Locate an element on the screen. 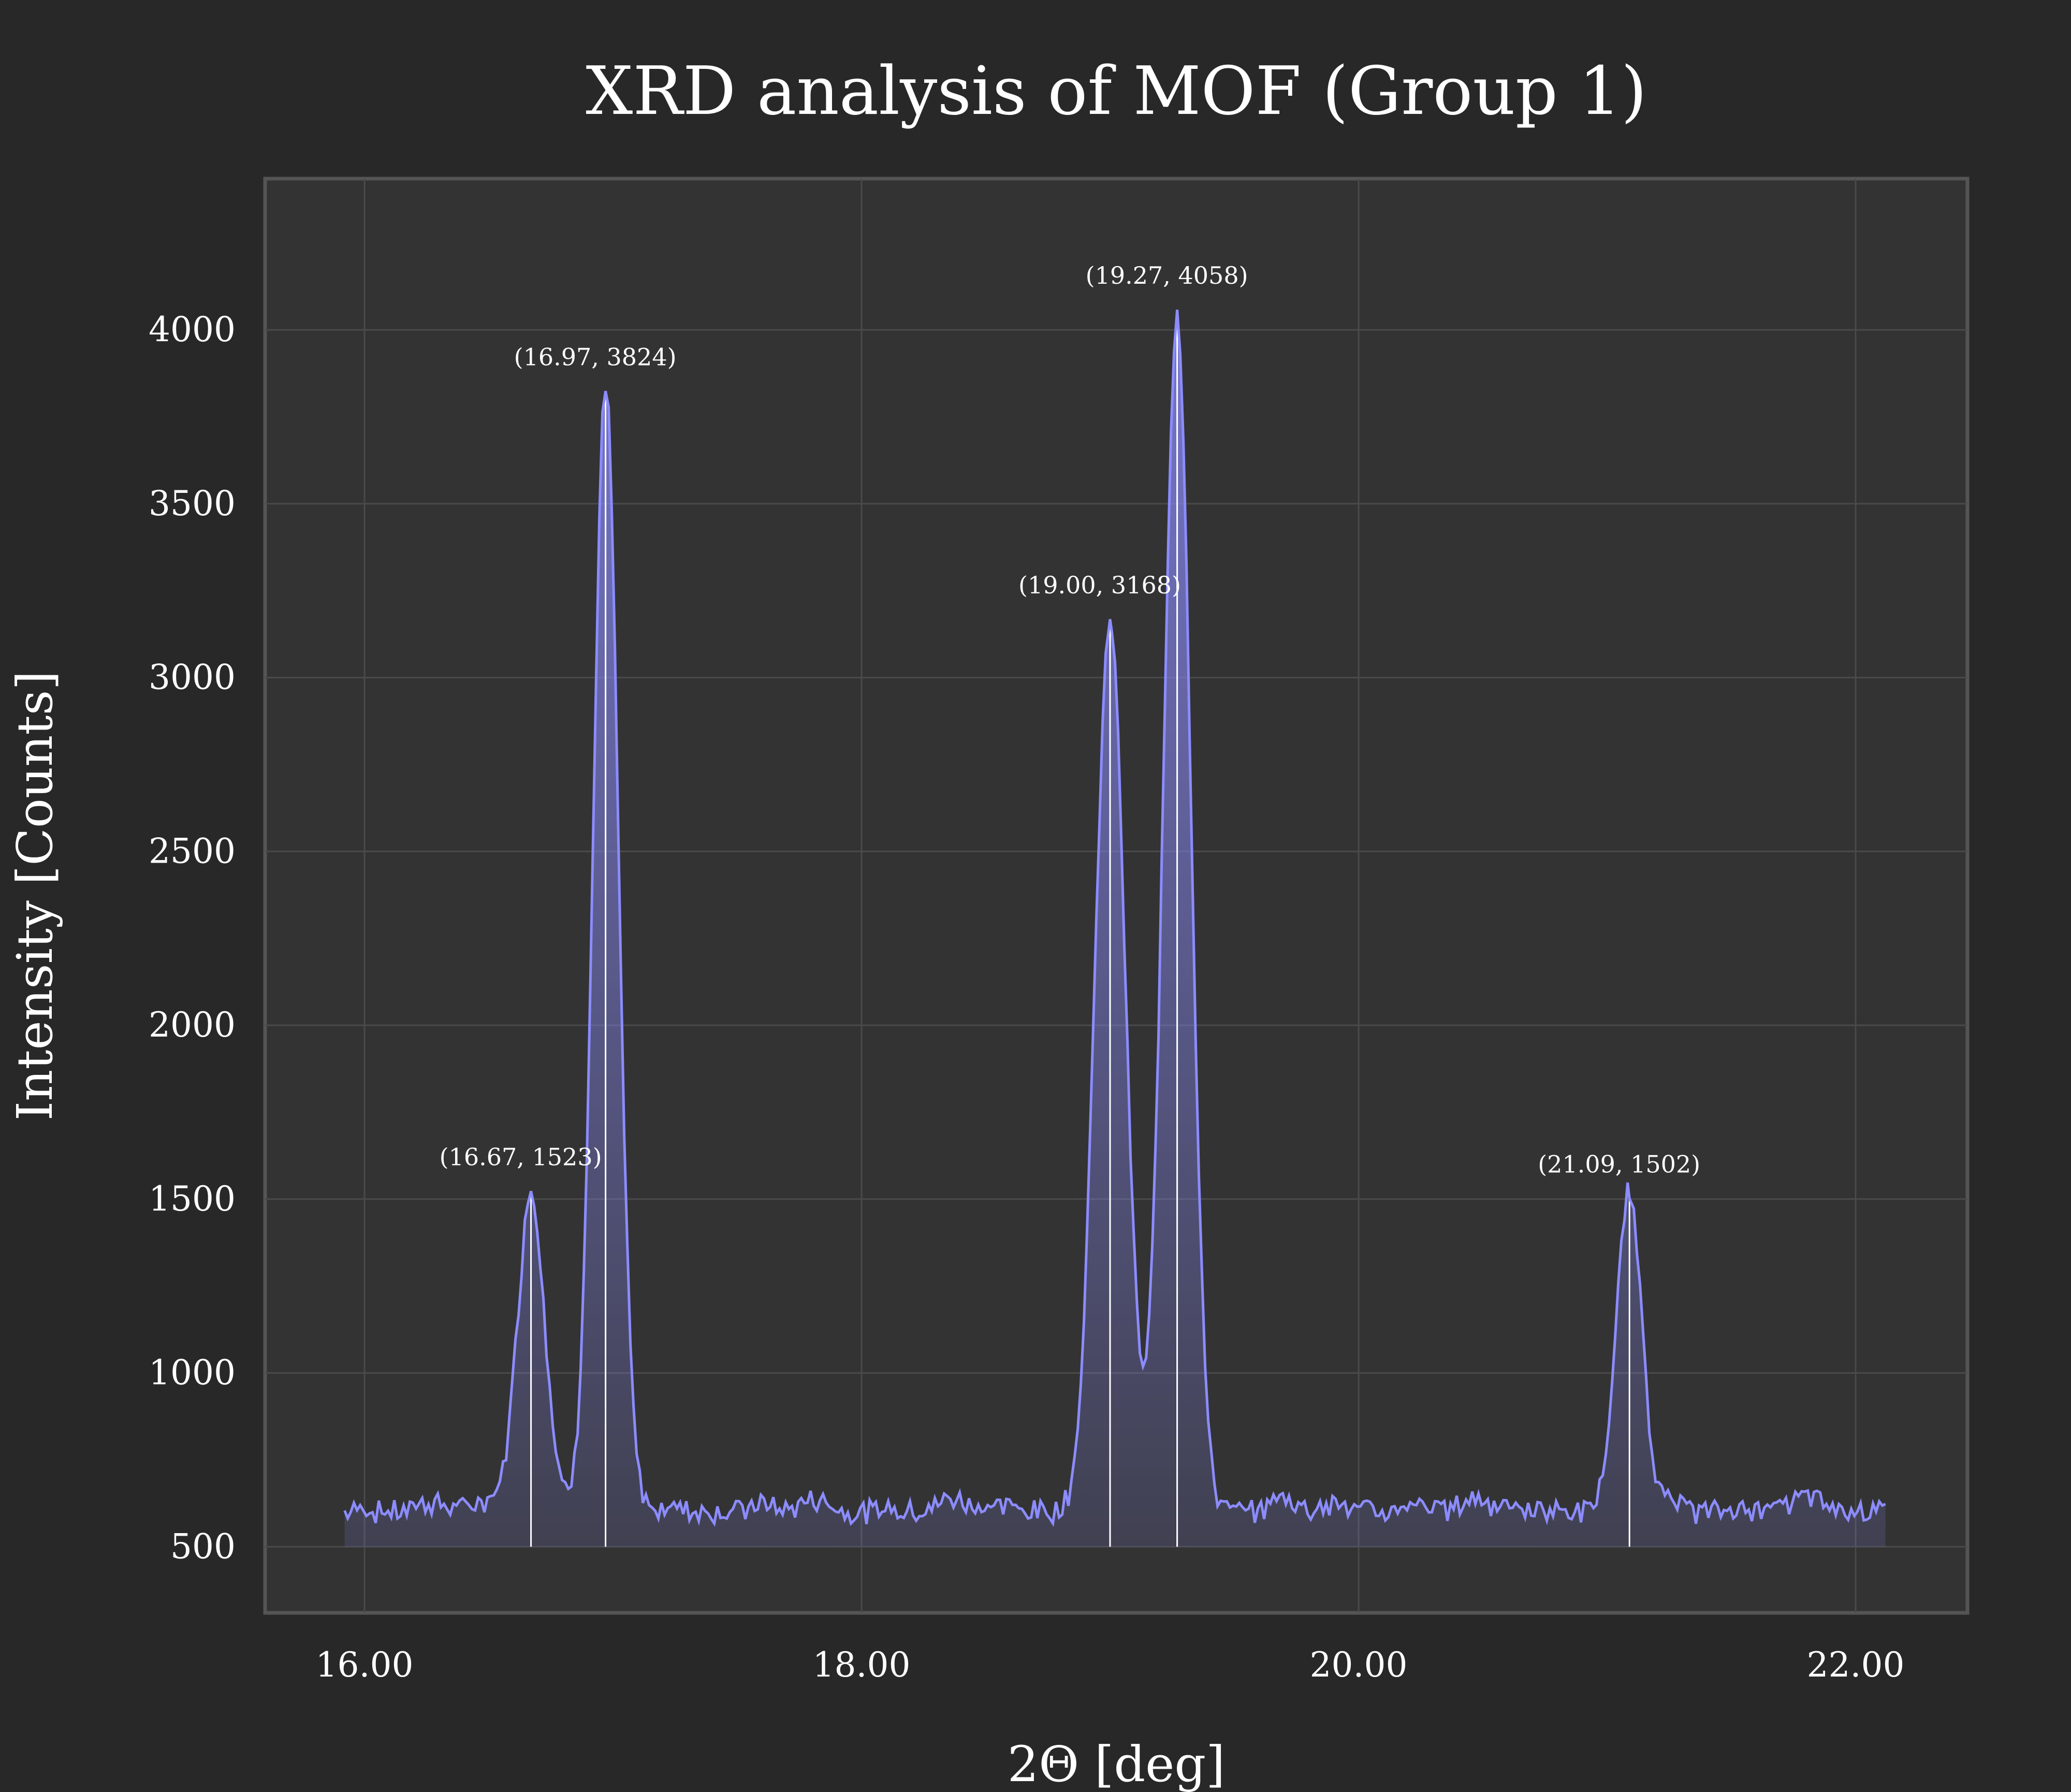 The width and height of the screenshot is (2071, 1792). y-tick-label: 2500 is located at coordinates (192, 851).